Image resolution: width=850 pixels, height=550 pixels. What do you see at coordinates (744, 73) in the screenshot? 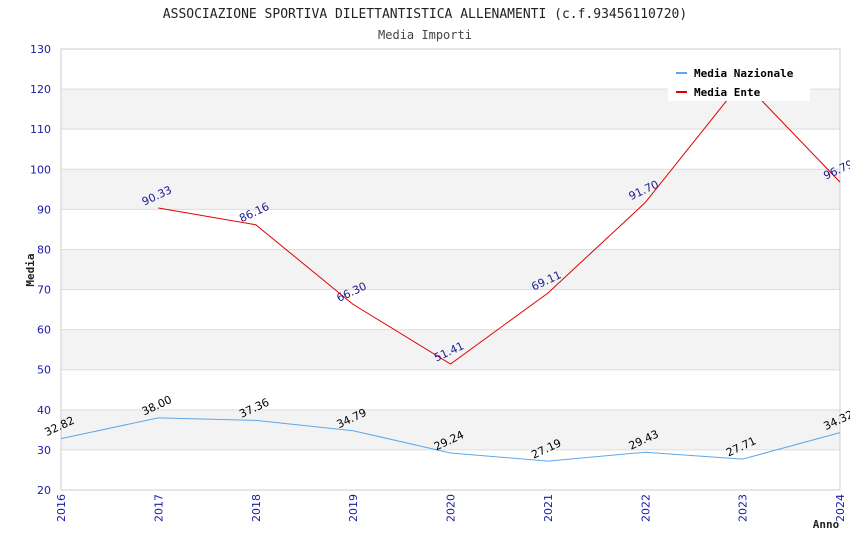
I see `legend-entry: Media Nazionale` at bounding box center [744, 73].